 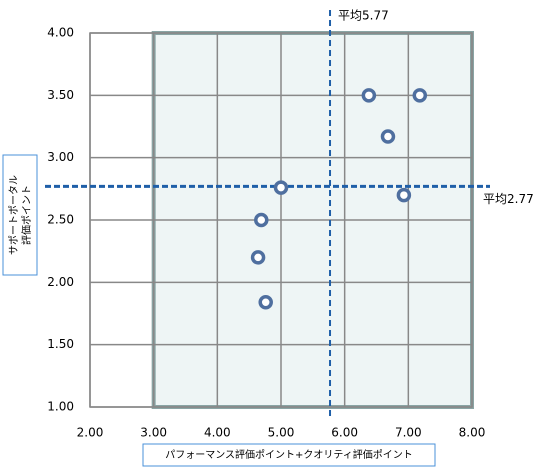 I want to click on x-title-box, so click(x=289, y=455).